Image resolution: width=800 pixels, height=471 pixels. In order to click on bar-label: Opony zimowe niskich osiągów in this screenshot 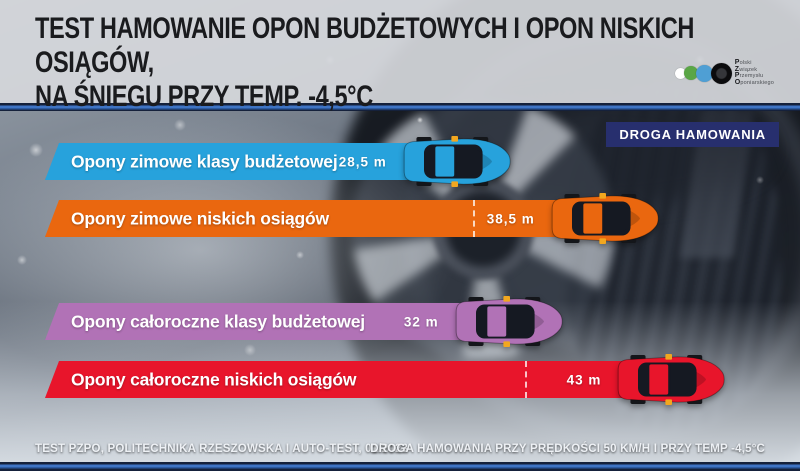, I will do `click(200, 218)`.